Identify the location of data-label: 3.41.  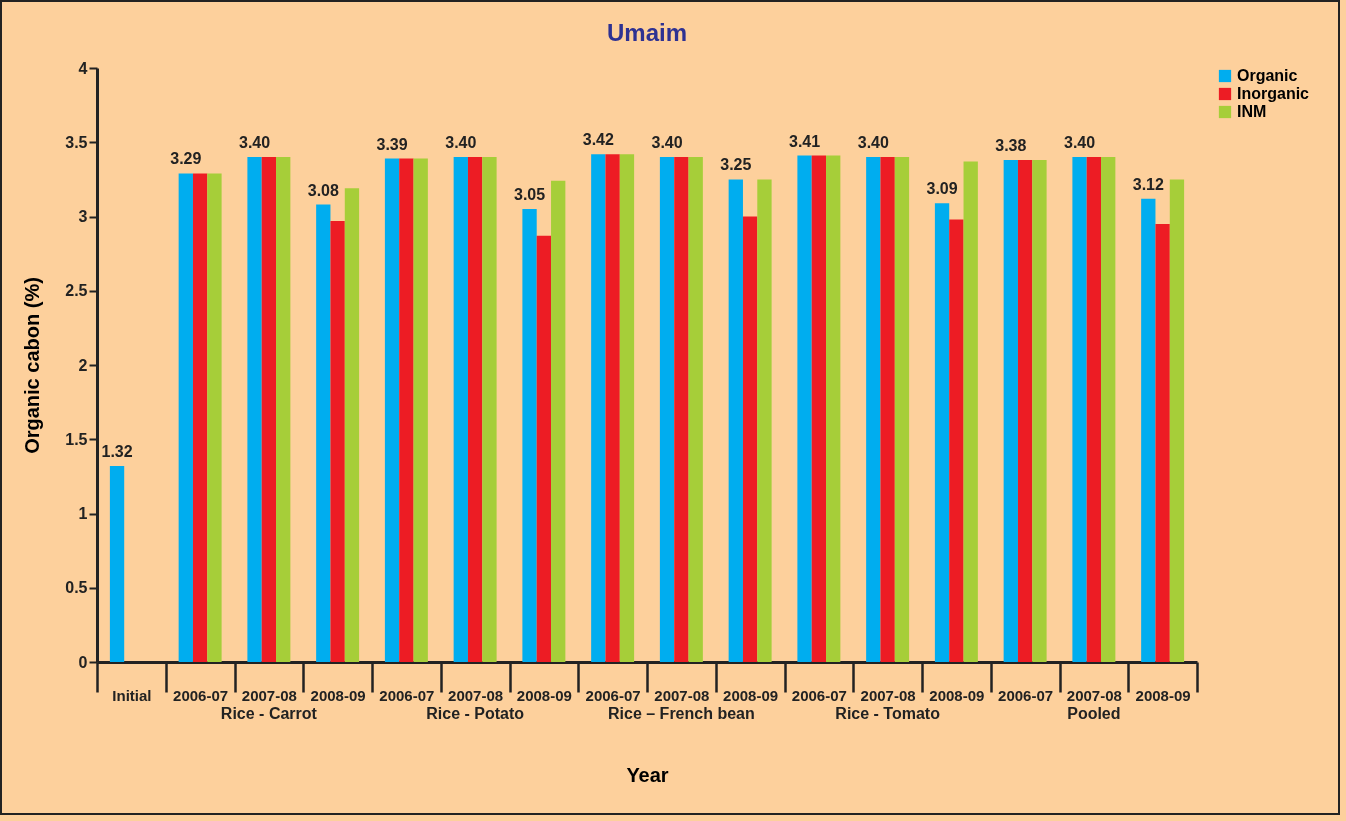
(804, 141).